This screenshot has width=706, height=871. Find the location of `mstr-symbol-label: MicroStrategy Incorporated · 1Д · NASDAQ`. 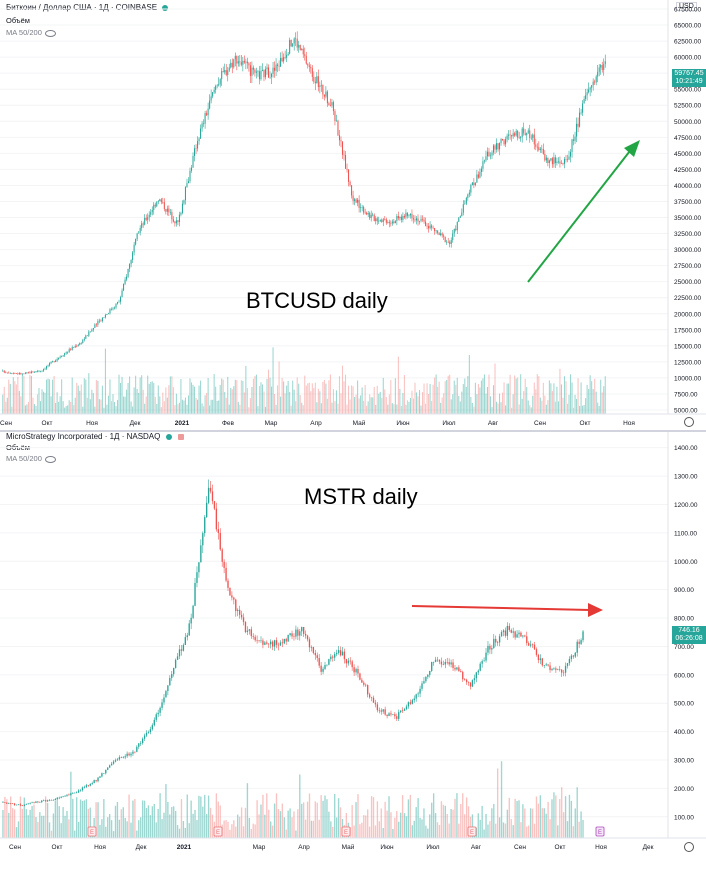

mstr-symbol-label: MicroStrategy Incorporated · 1Д · NASDAQ is located at coordinates (83, 436).